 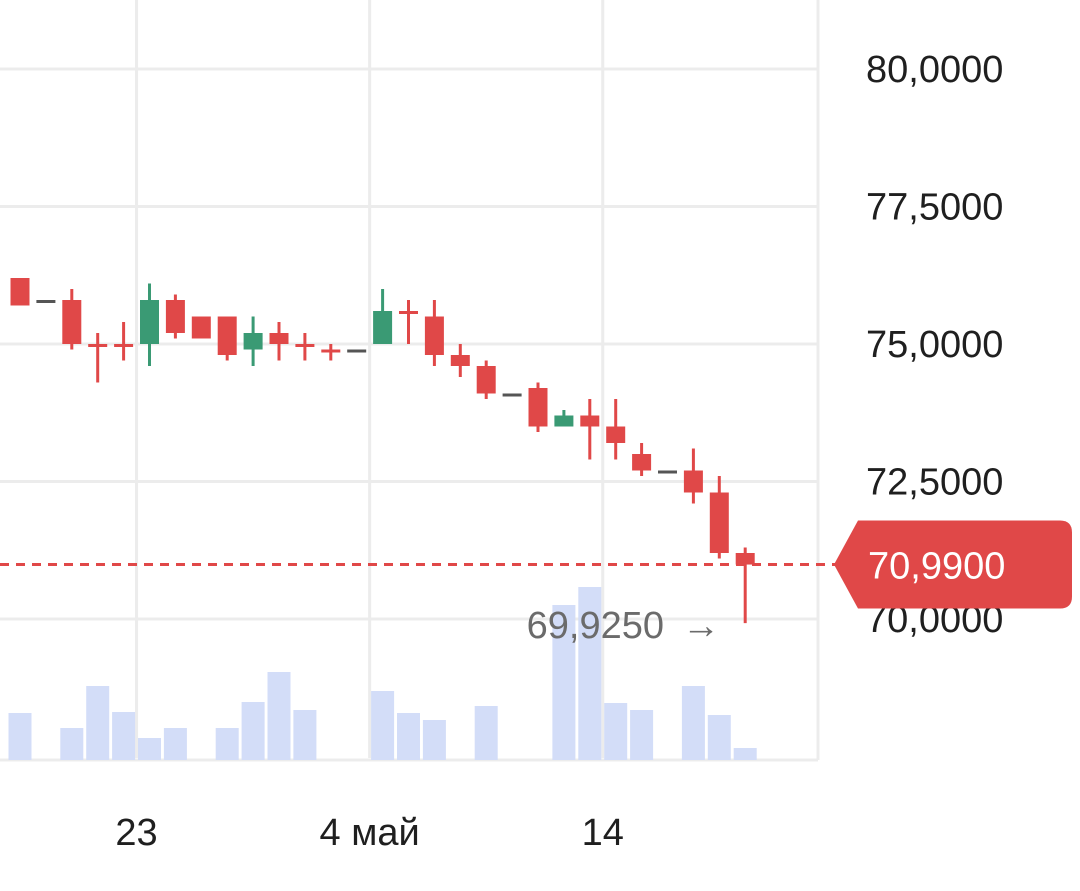 What do you see at coordinates (936, 567) in the screenshot?
I see `last-price-label: 70,9900` at bounding box center [936, 567].